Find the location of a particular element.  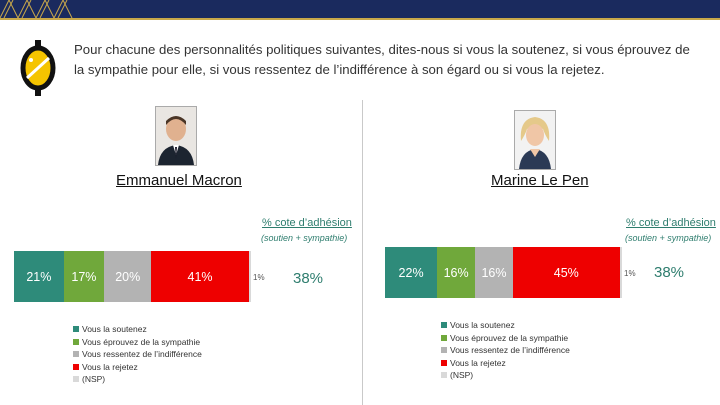

stacked-bar: 21% 17% 20% 41% is located at coordinates (132, 276).